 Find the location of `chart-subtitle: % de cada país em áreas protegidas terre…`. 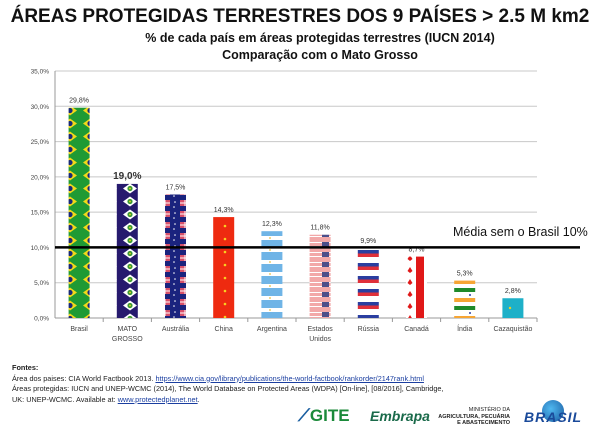

chart-subtitle: % de cada país em áreas protegidas terre… is located at coordinates (320, 38).